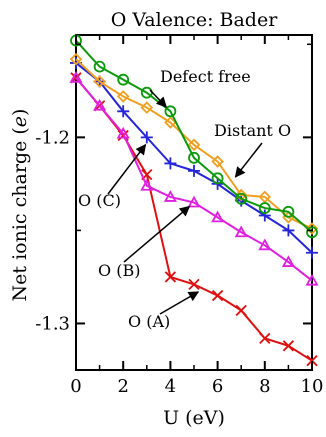  Describe the element at coordinates (20, 121) in the screenshot. I see `y-axis-label-unit: e` at that location.